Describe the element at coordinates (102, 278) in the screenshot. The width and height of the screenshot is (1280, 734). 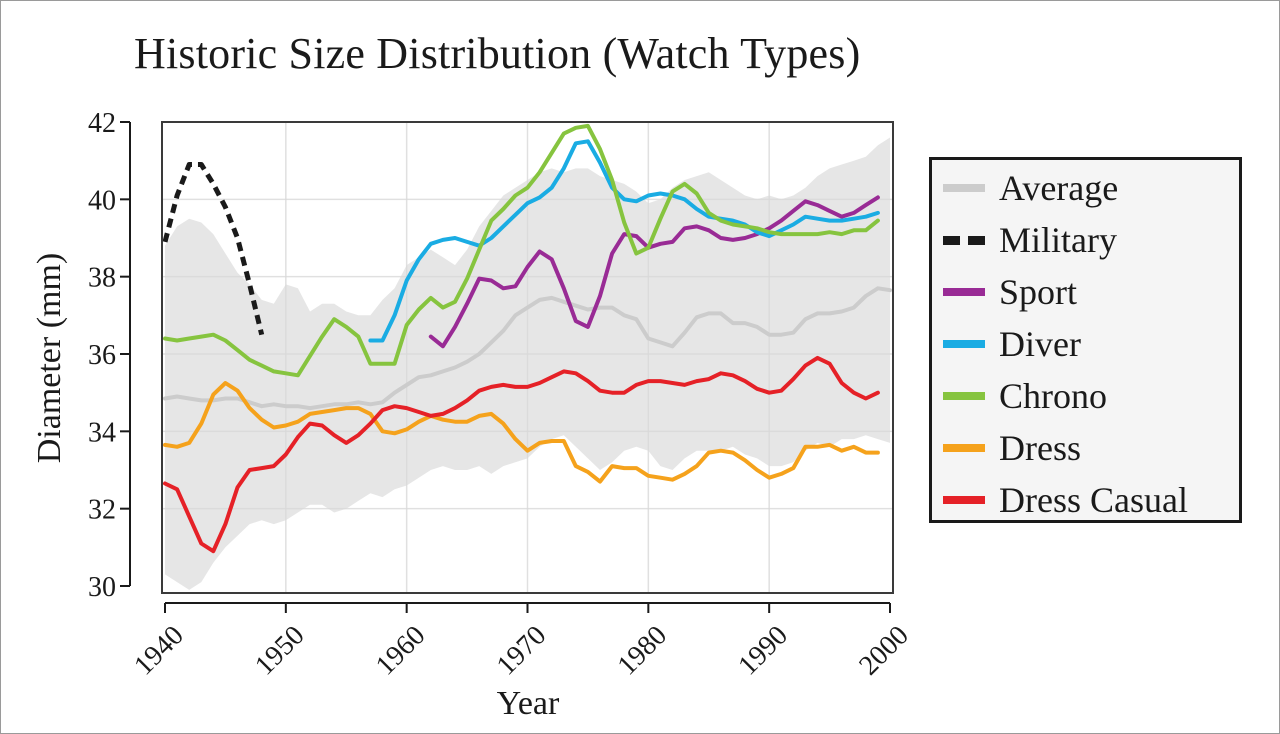
I see `y-tick-label: 38` at that location.